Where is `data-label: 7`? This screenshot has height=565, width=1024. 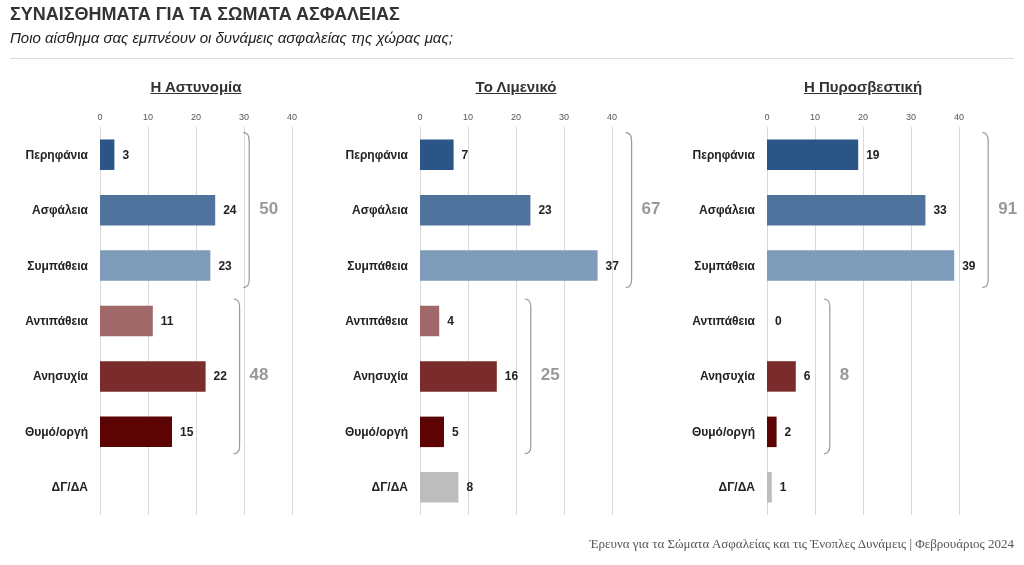 data-label: 7 is located at coordinates (465, 154).